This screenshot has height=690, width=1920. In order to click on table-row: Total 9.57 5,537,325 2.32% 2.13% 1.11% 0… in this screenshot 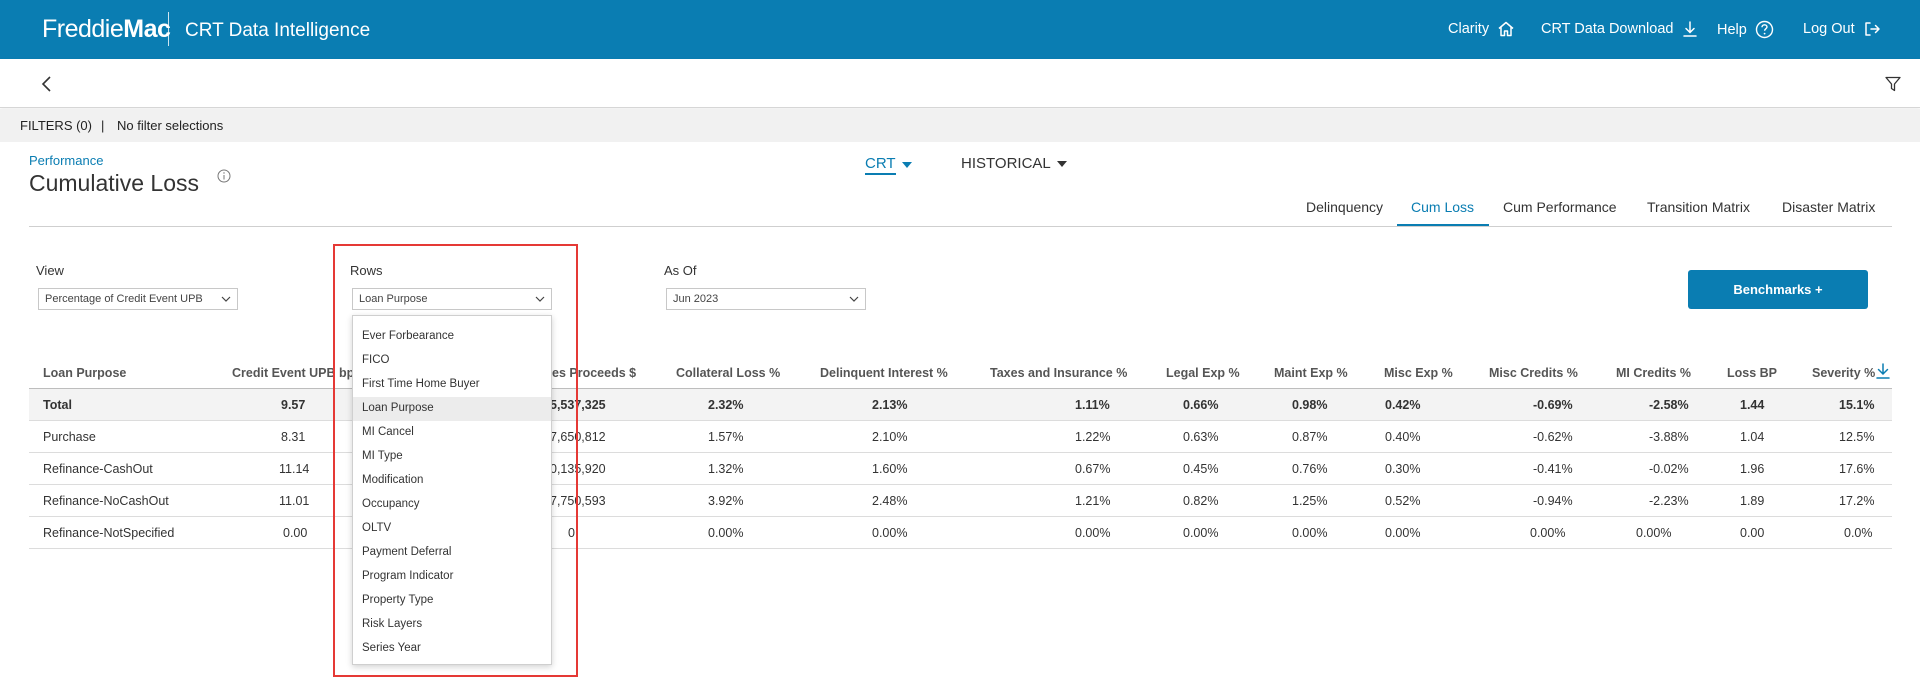, I will do `click(960, 405)`.